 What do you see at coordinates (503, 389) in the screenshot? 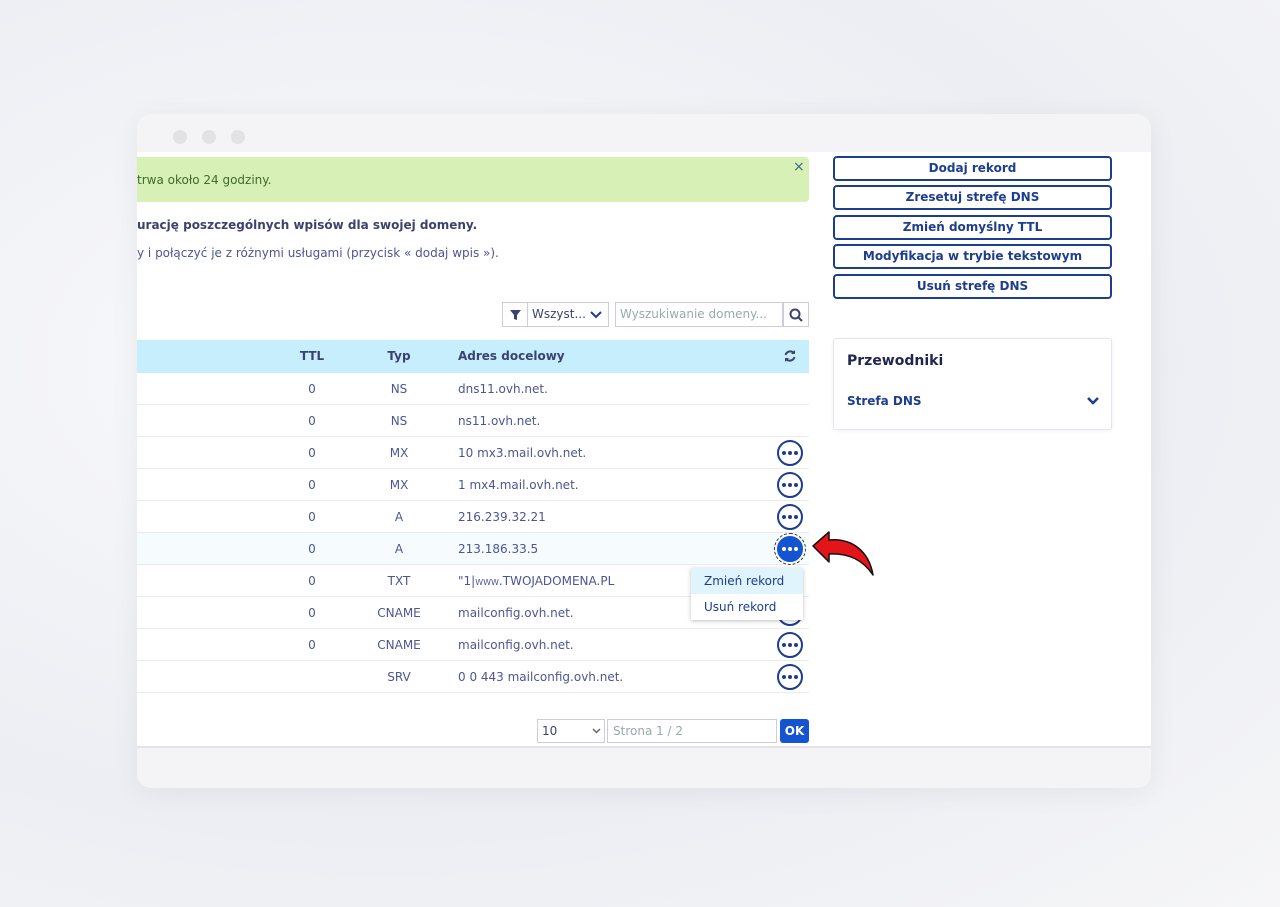
I see `target-cell: dns11.ovh.net.` at bounding box center [503, 389].